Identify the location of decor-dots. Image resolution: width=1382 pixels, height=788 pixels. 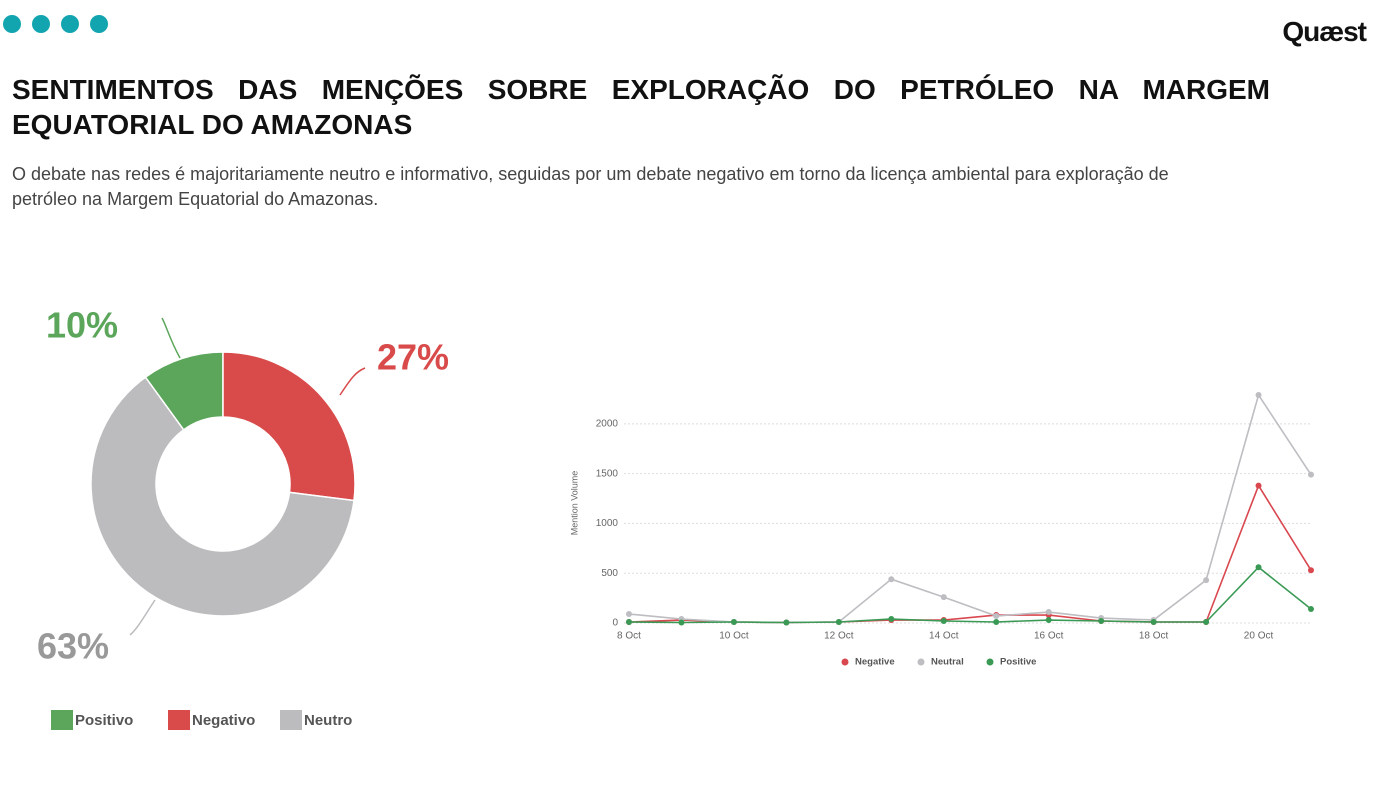
(55, 24).